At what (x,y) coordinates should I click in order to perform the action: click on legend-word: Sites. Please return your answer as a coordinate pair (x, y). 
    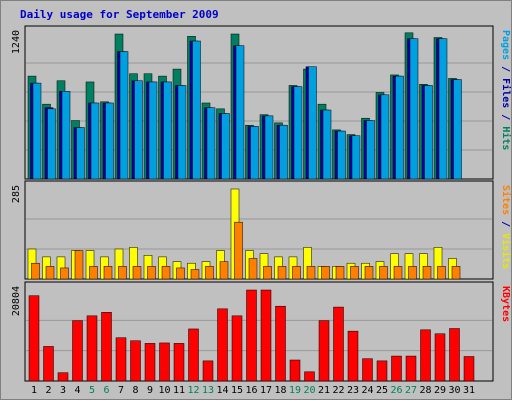
    Looking at the image, I should click on (506, 200).